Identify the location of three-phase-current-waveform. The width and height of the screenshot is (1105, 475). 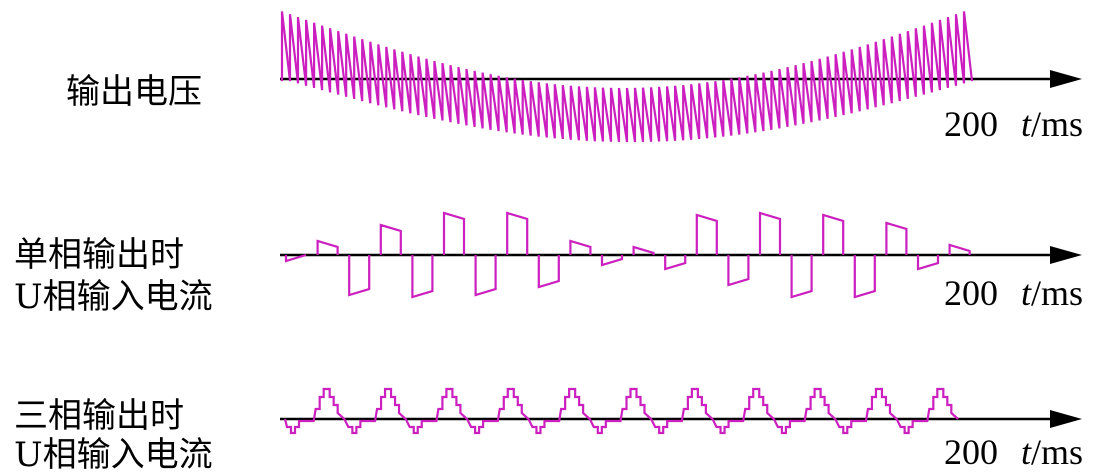
(621, 411).